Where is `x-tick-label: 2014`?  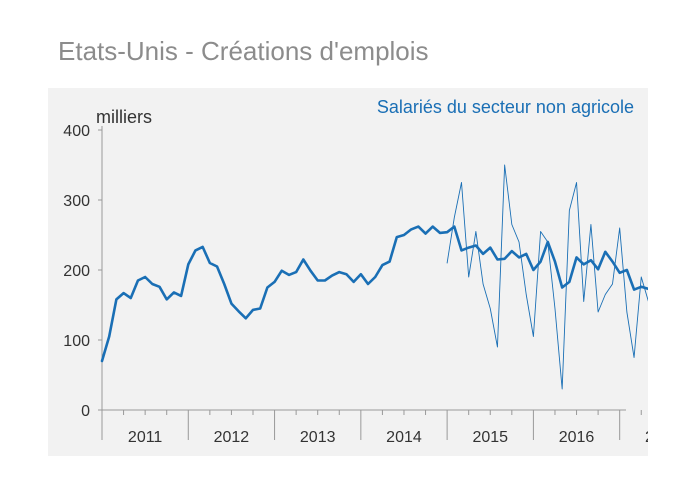
x-tick-label: 2014 is located at coordinates (404, 437).